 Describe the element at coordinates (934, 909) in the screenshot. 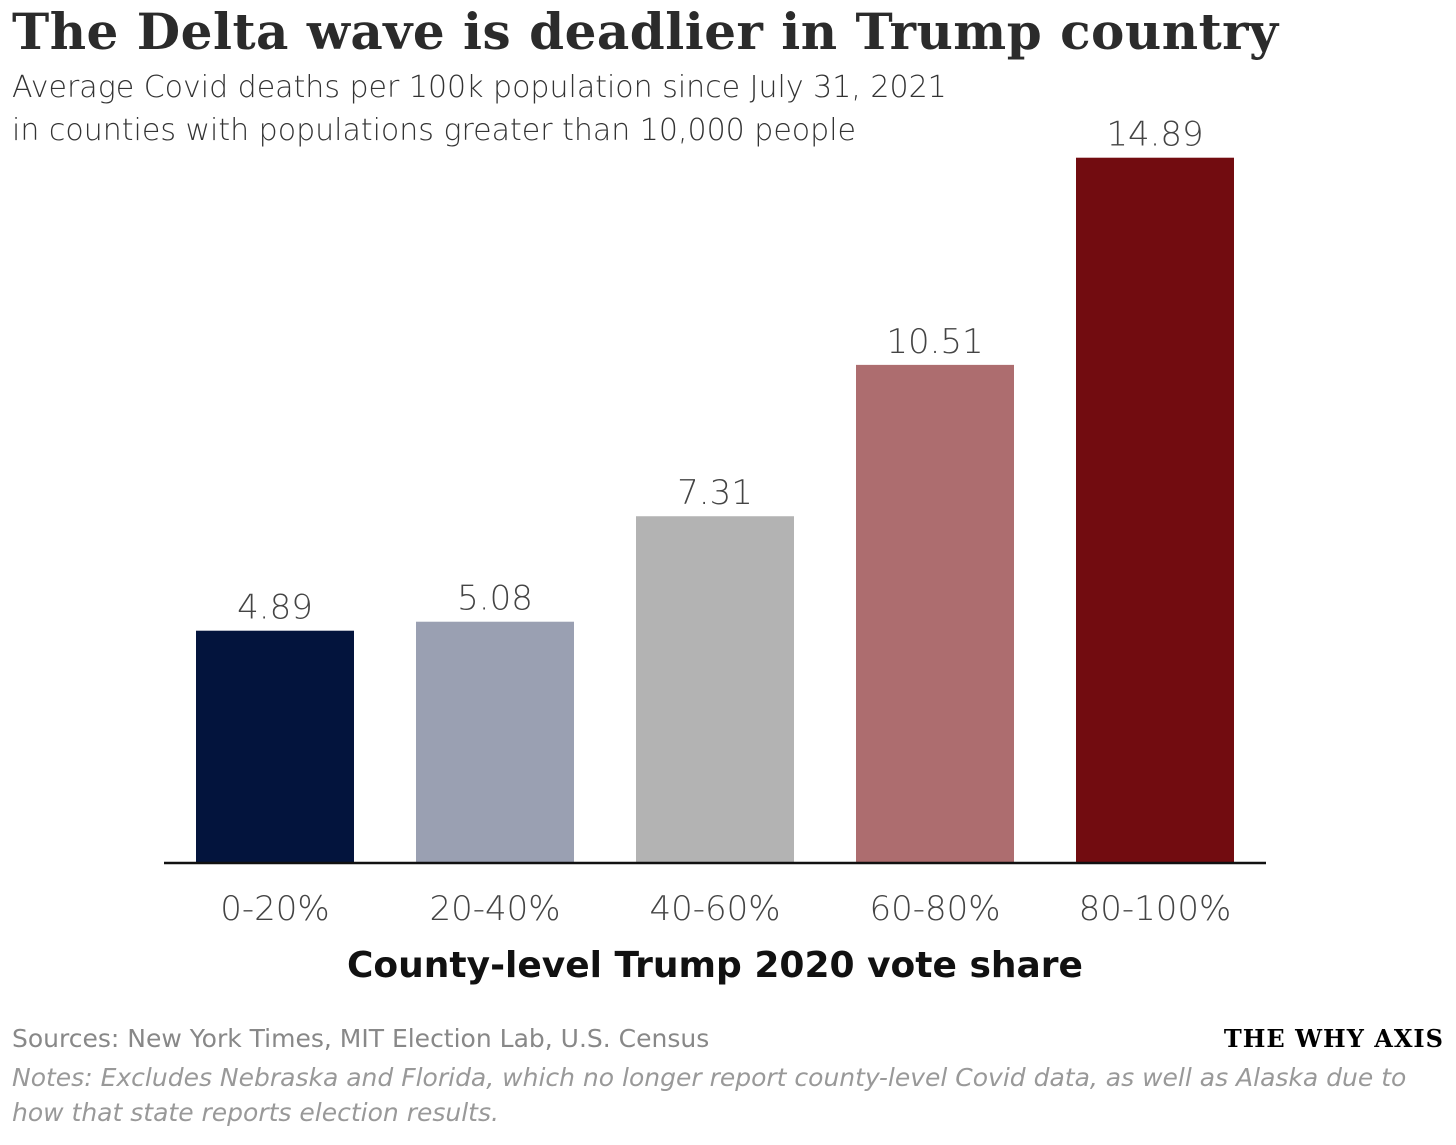

I see `x-tick-label: 60-80%` at that location.